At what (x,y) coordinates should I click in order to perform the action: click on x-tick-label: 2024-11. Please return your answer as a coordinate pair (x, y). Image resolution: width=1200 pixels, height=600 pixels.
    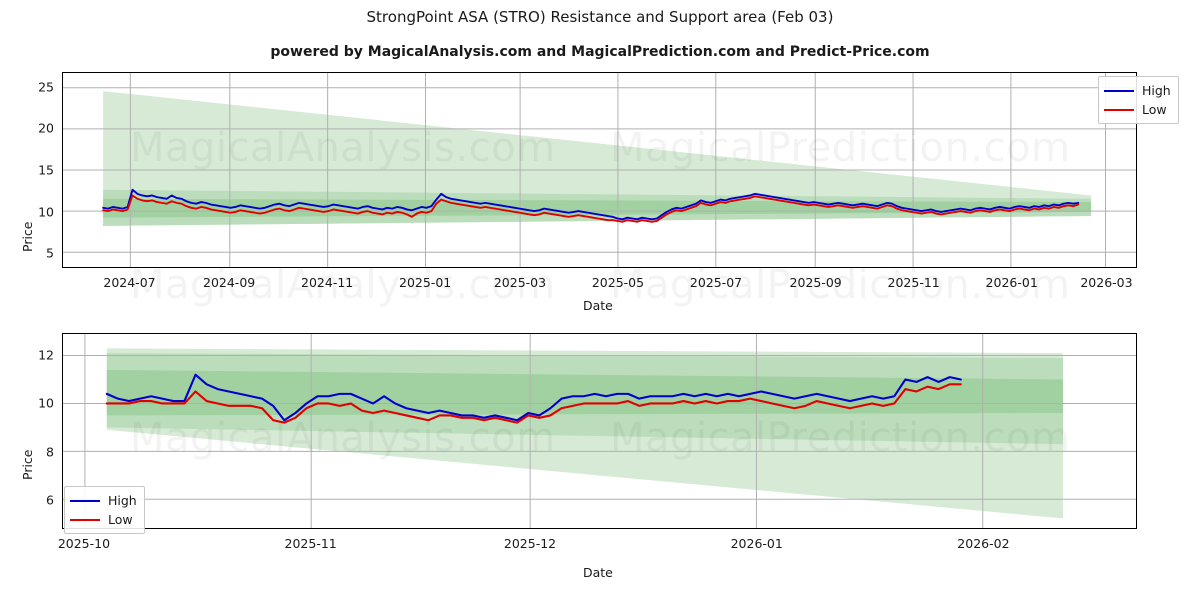
    Looking at the image, I should click on (327, 282).